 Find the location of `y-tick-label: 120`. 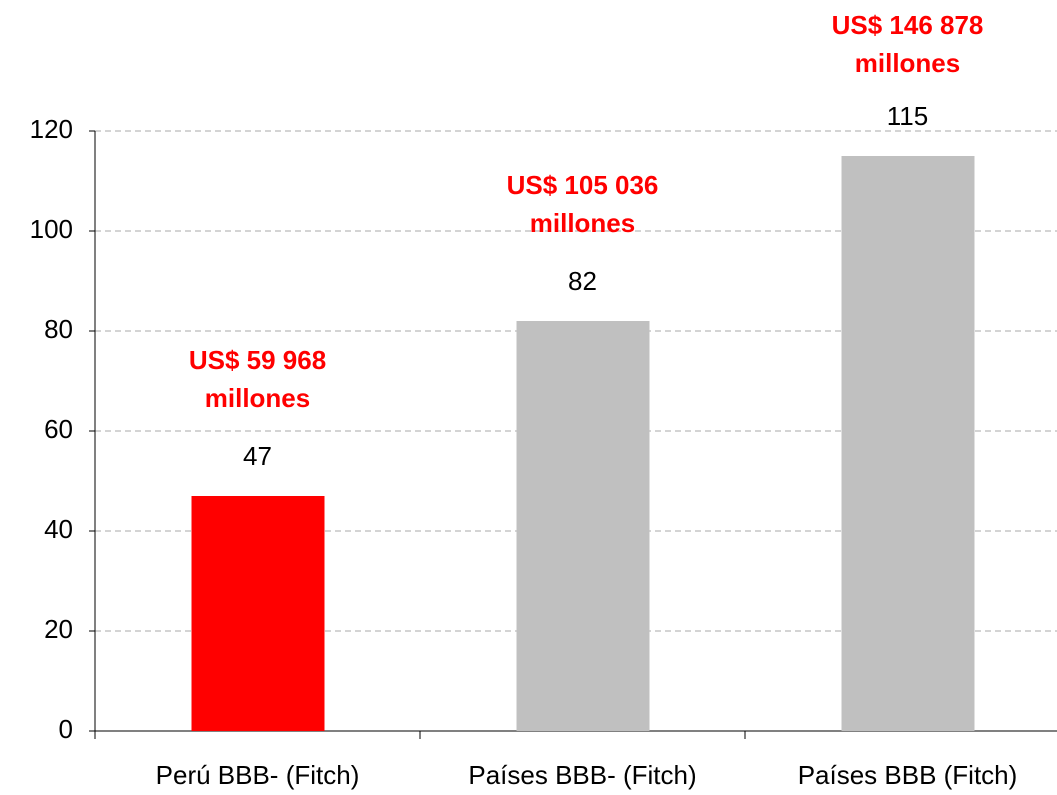

y-tick-label: 120 is located at coordinates (51, 129).